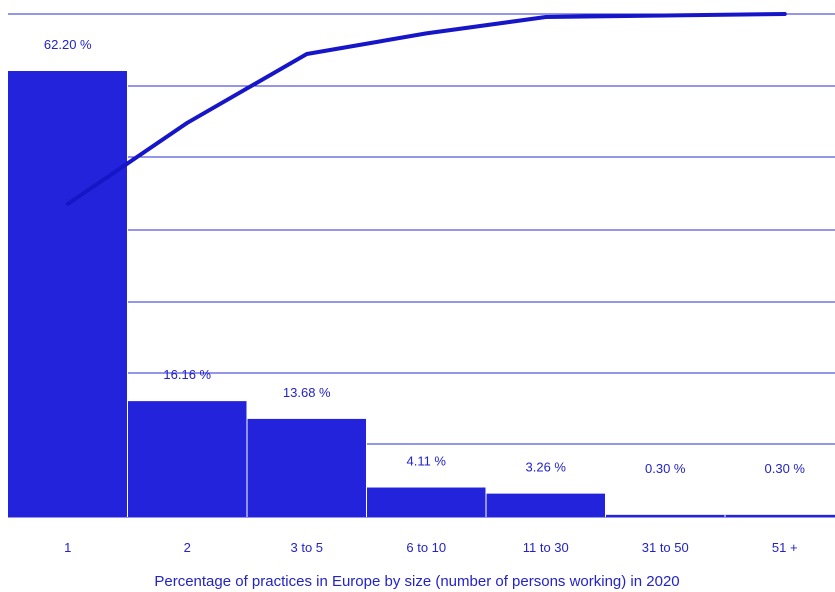  Describe the element at coordinates (67, 547) in the screenshot. I see `x-tick-label-1: 1` at that location.